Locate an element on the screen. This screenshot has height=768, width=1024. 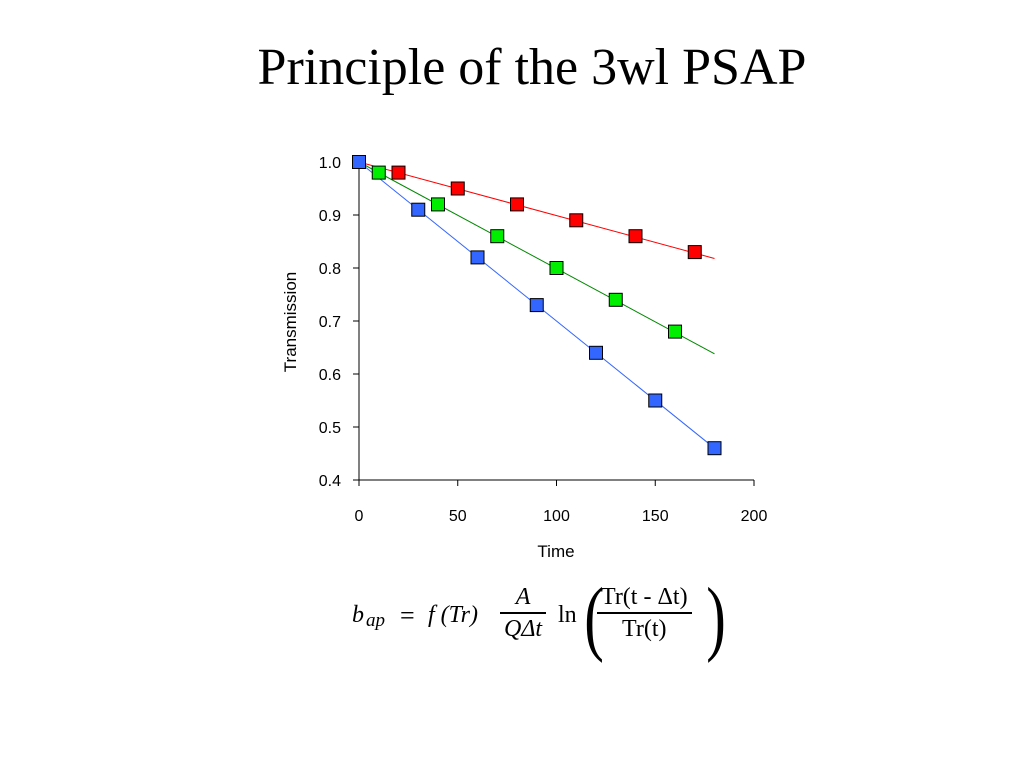
y-axis-title: Transmission is located at coordinates (290, 322).